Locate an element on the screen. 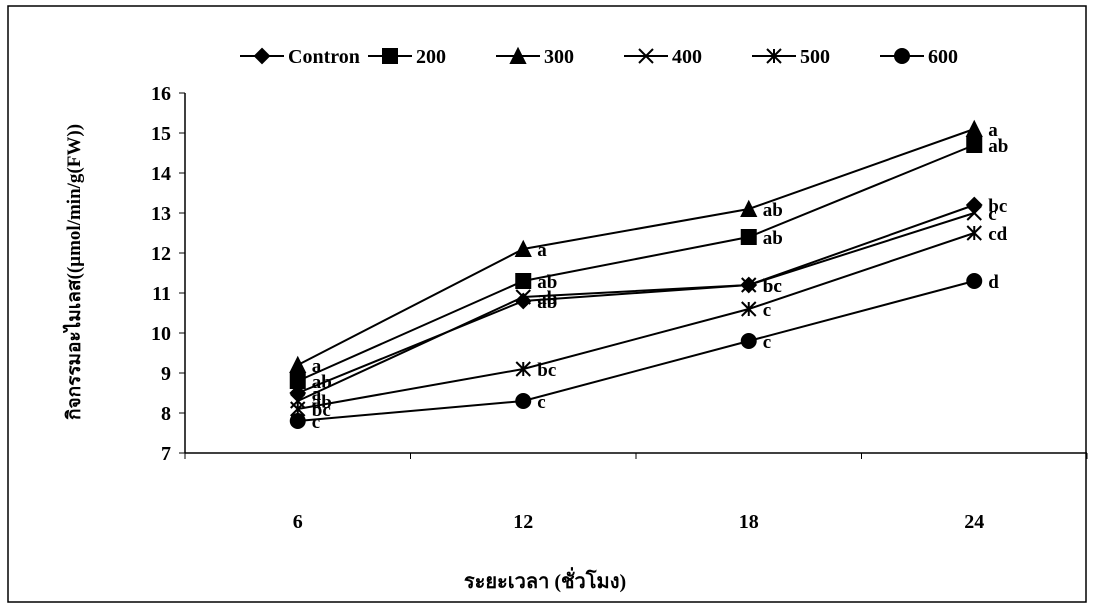 The height and width of the screenshot is (612, 1094). legend-label: 600 is located at coordinates (943, 57).